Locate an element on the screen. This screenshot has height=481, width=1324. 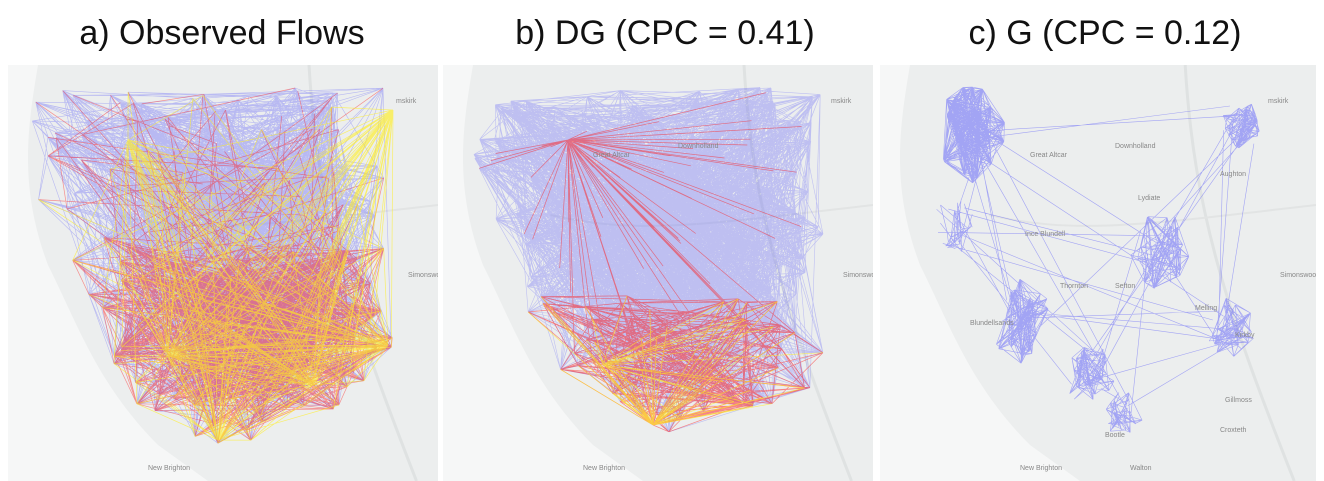
place-label: Kirkby is located at coordinates (1245, 335).